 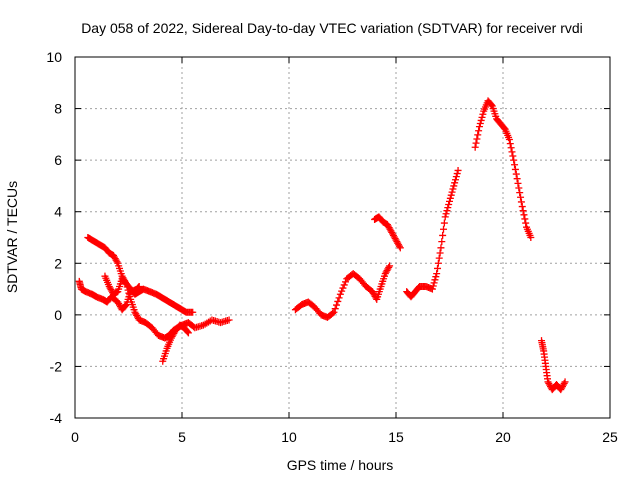 What do you see at coordinates (54, 57) in the screenshot?
I see `y-tick-label: 10` at bounding box center [54, 57].